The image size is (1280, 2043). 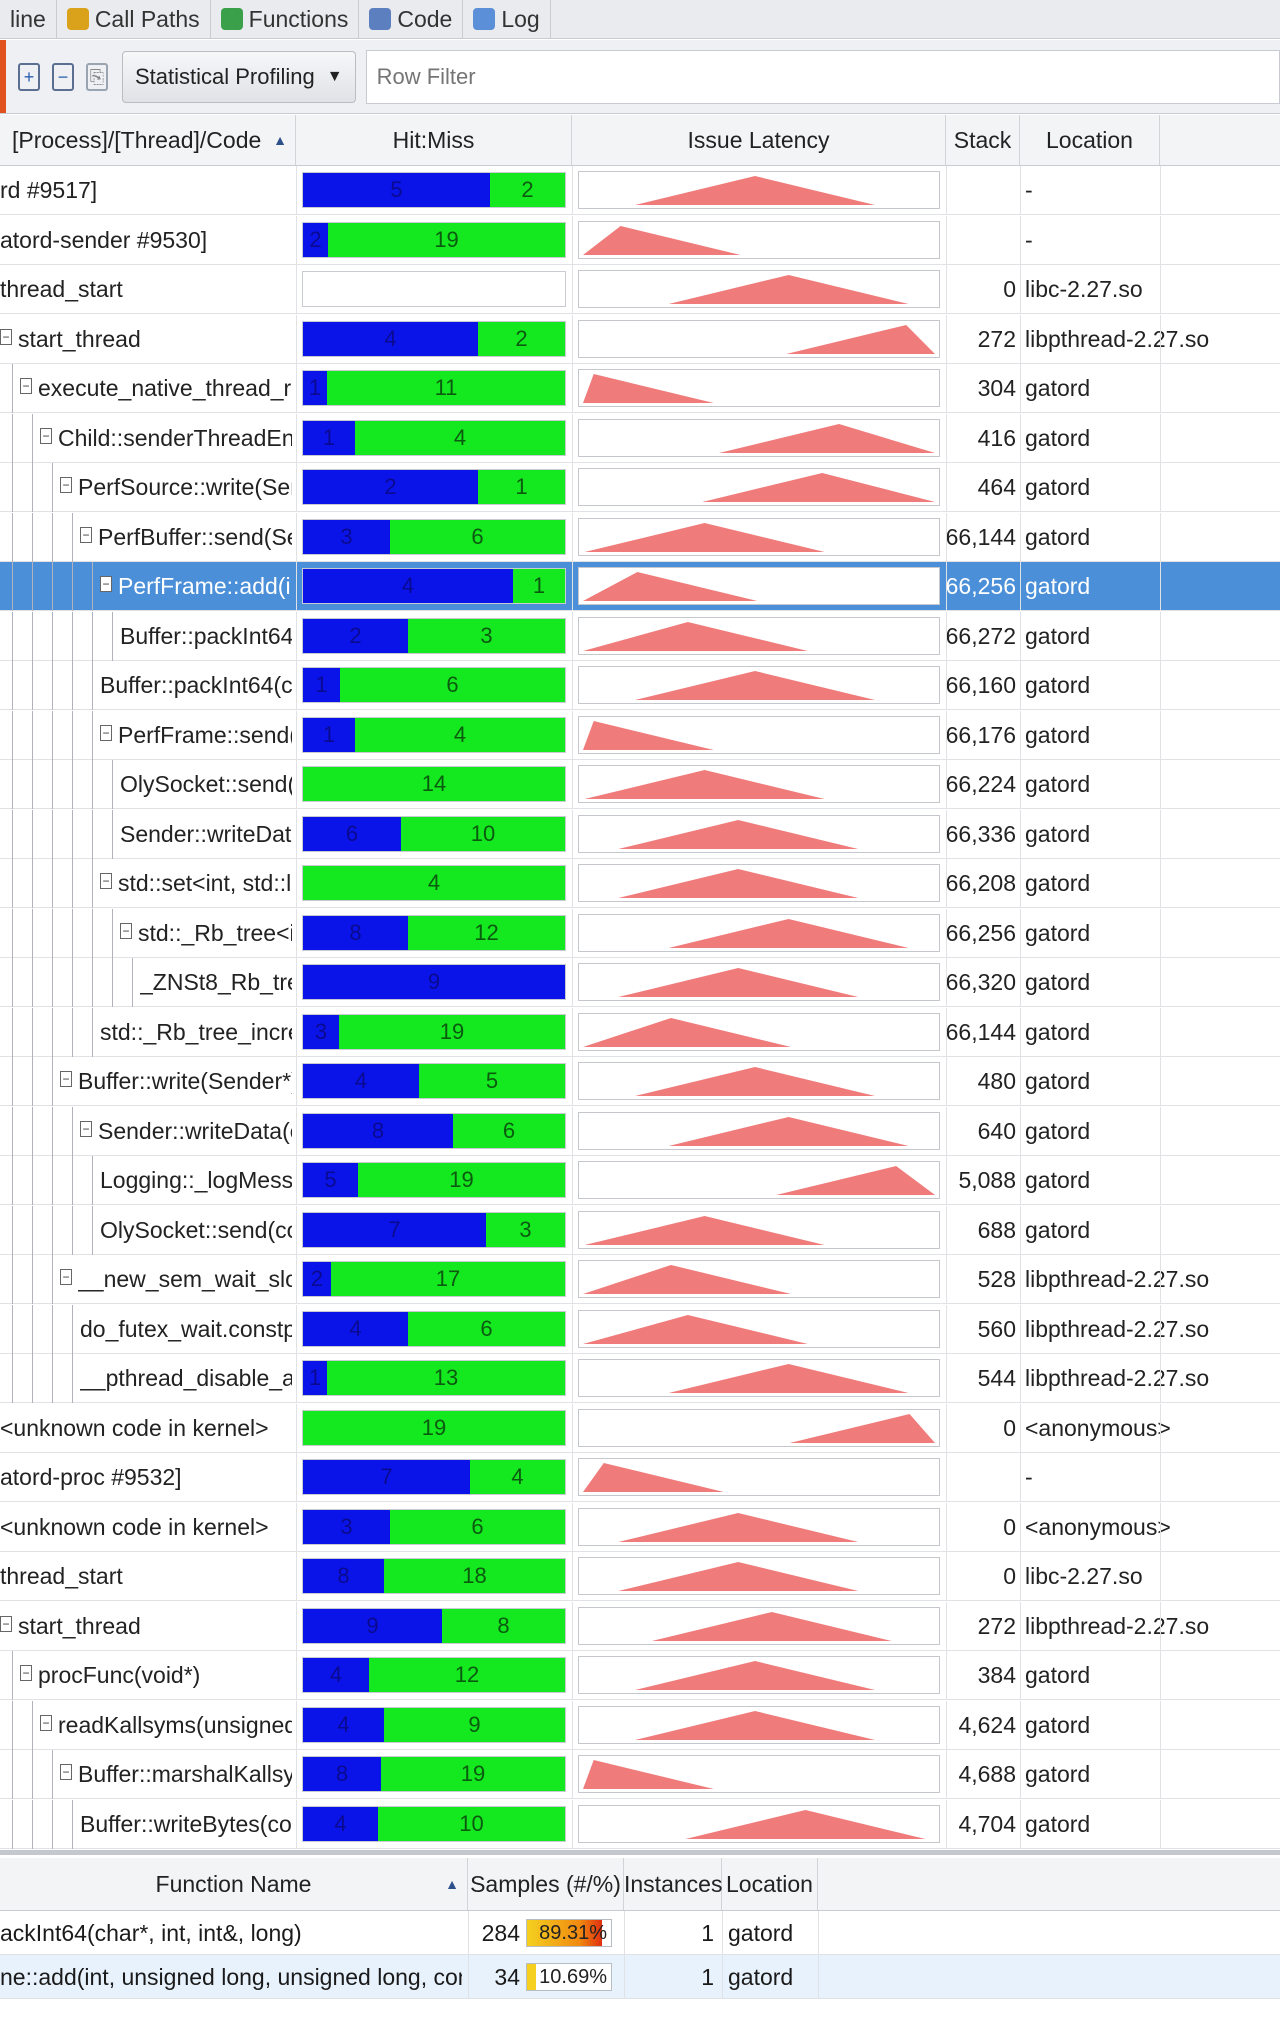 I want to click on column-header-function-location: Location, so click(x=770, y=1884).